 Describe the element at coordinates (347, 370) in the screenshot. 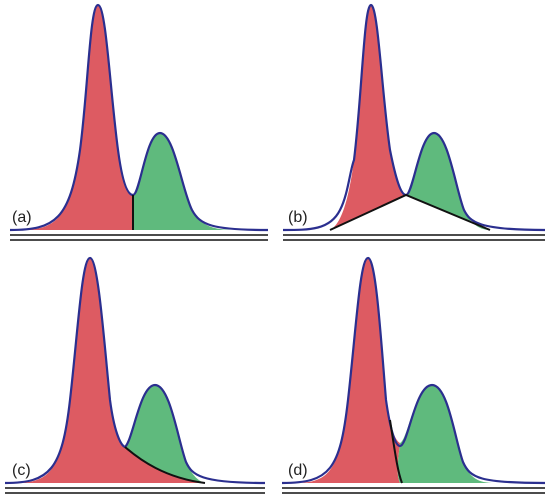

I see `panel-d-peak1-area` at that location.